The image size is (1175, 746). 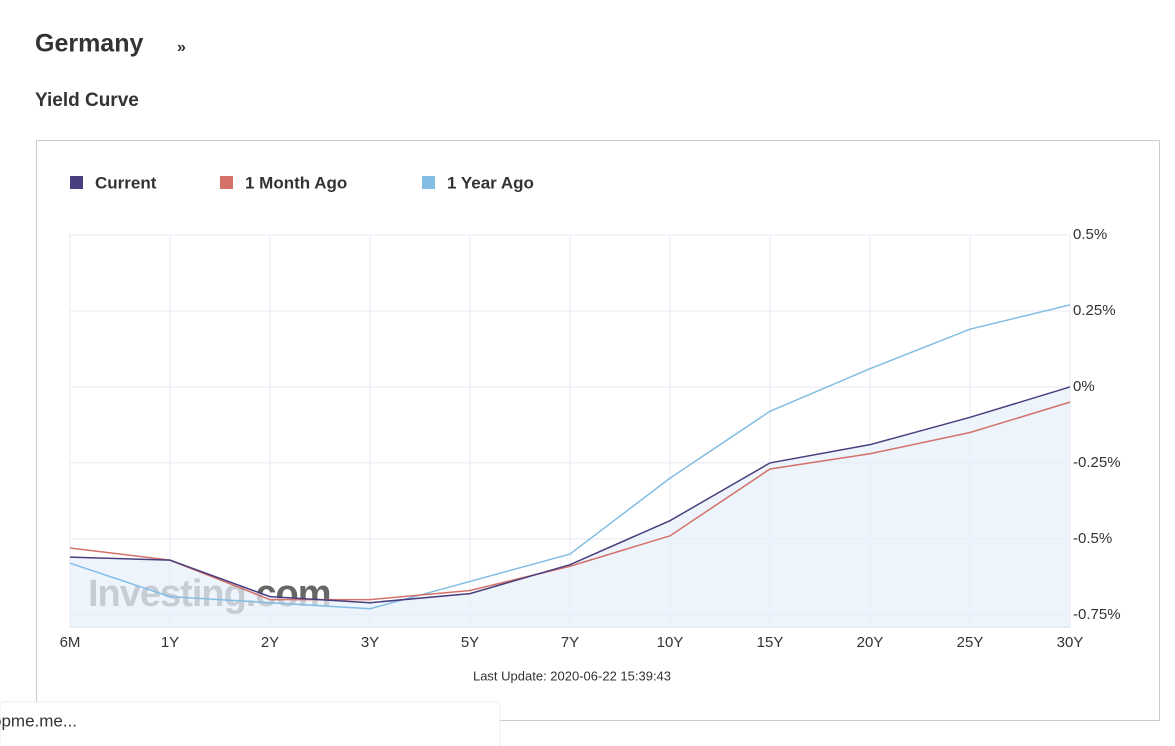 I want to click on x-tick-label: 30Y, so click(x=1070, y=642).